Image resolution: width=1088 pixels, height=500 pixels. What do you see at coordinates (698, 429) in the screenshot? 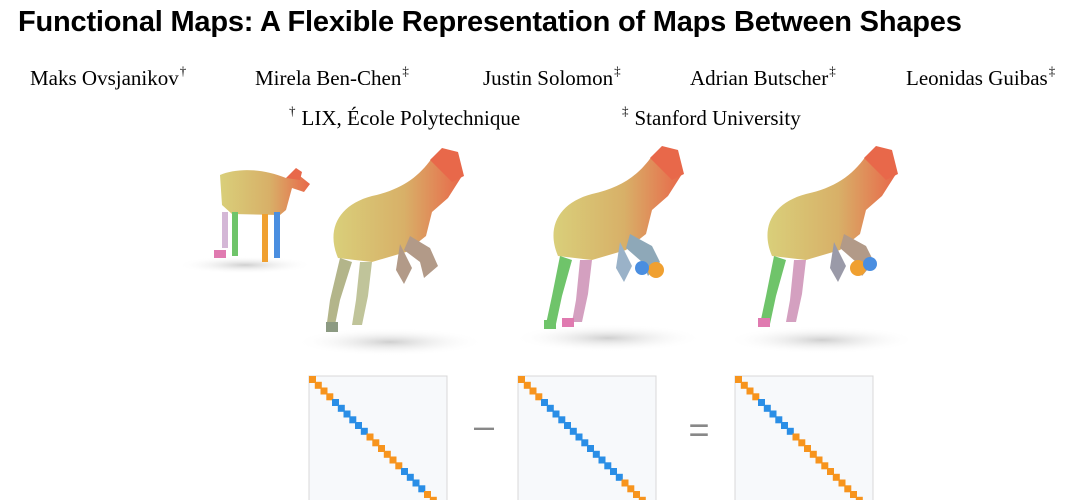
I see `equals-operator: =` at bounding box center [698, 429].